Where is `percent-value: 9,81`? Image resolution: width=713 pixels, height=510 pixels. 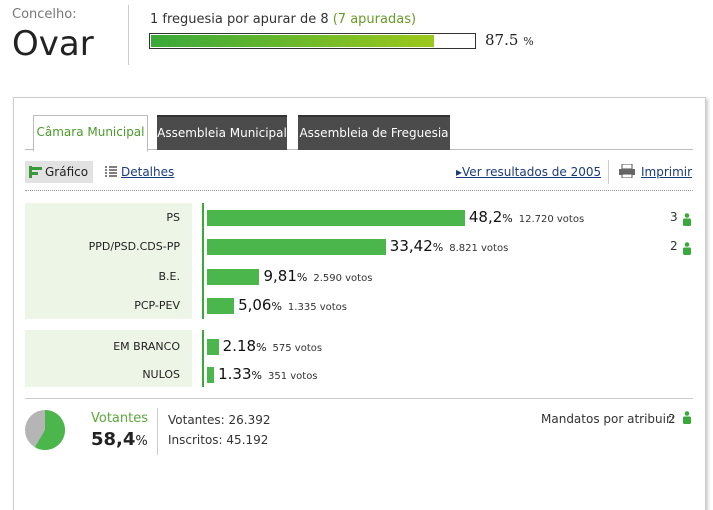 percent-value: 9,81 is located at coordinates (280, 276).